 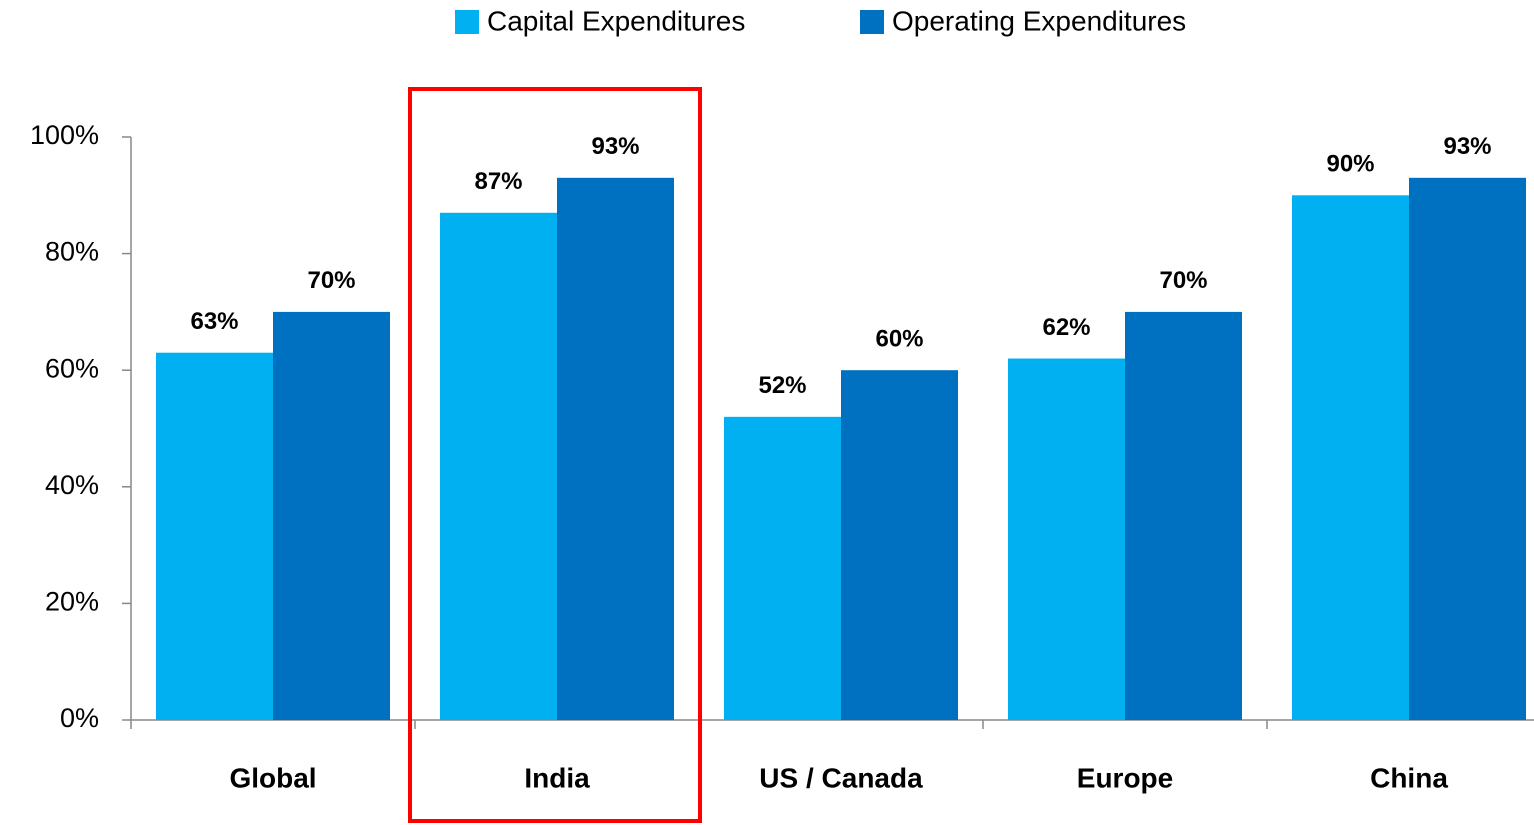 What do you see at coordinates (72, 602) in the screenshot?
I see `y-tick-label: 20%` at bounding box center [72, 602].